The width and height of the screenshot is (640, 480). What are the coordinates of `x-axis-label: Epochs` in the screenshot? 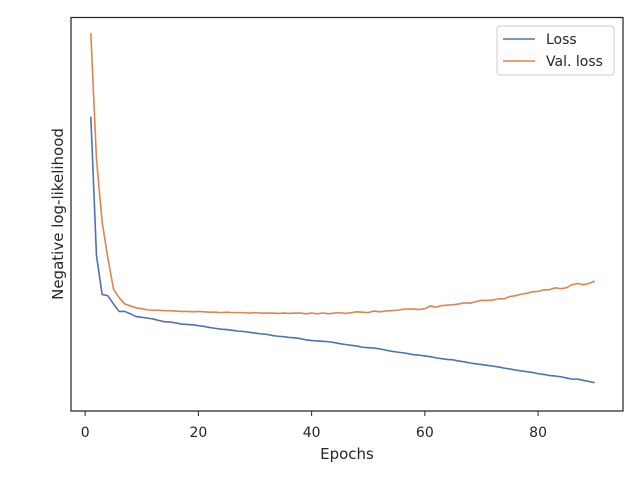 It's located at (347, 454).